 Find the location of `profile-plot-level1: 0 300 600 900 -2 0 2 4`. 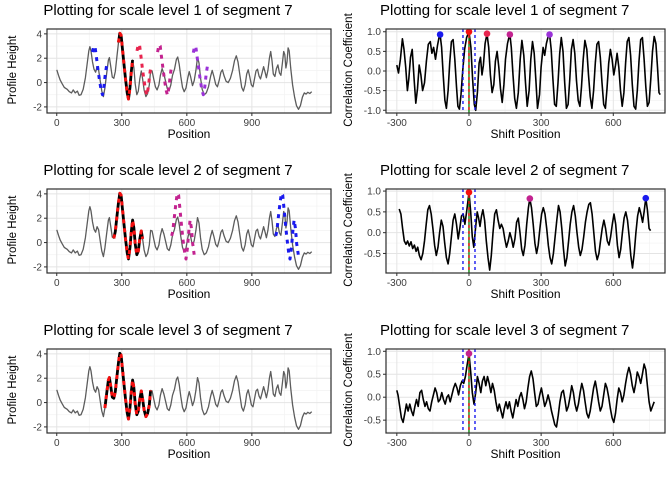

profile-plot-level1: 0 300 600 900 -2 0 2 4 is located at coordinates (182, 78).